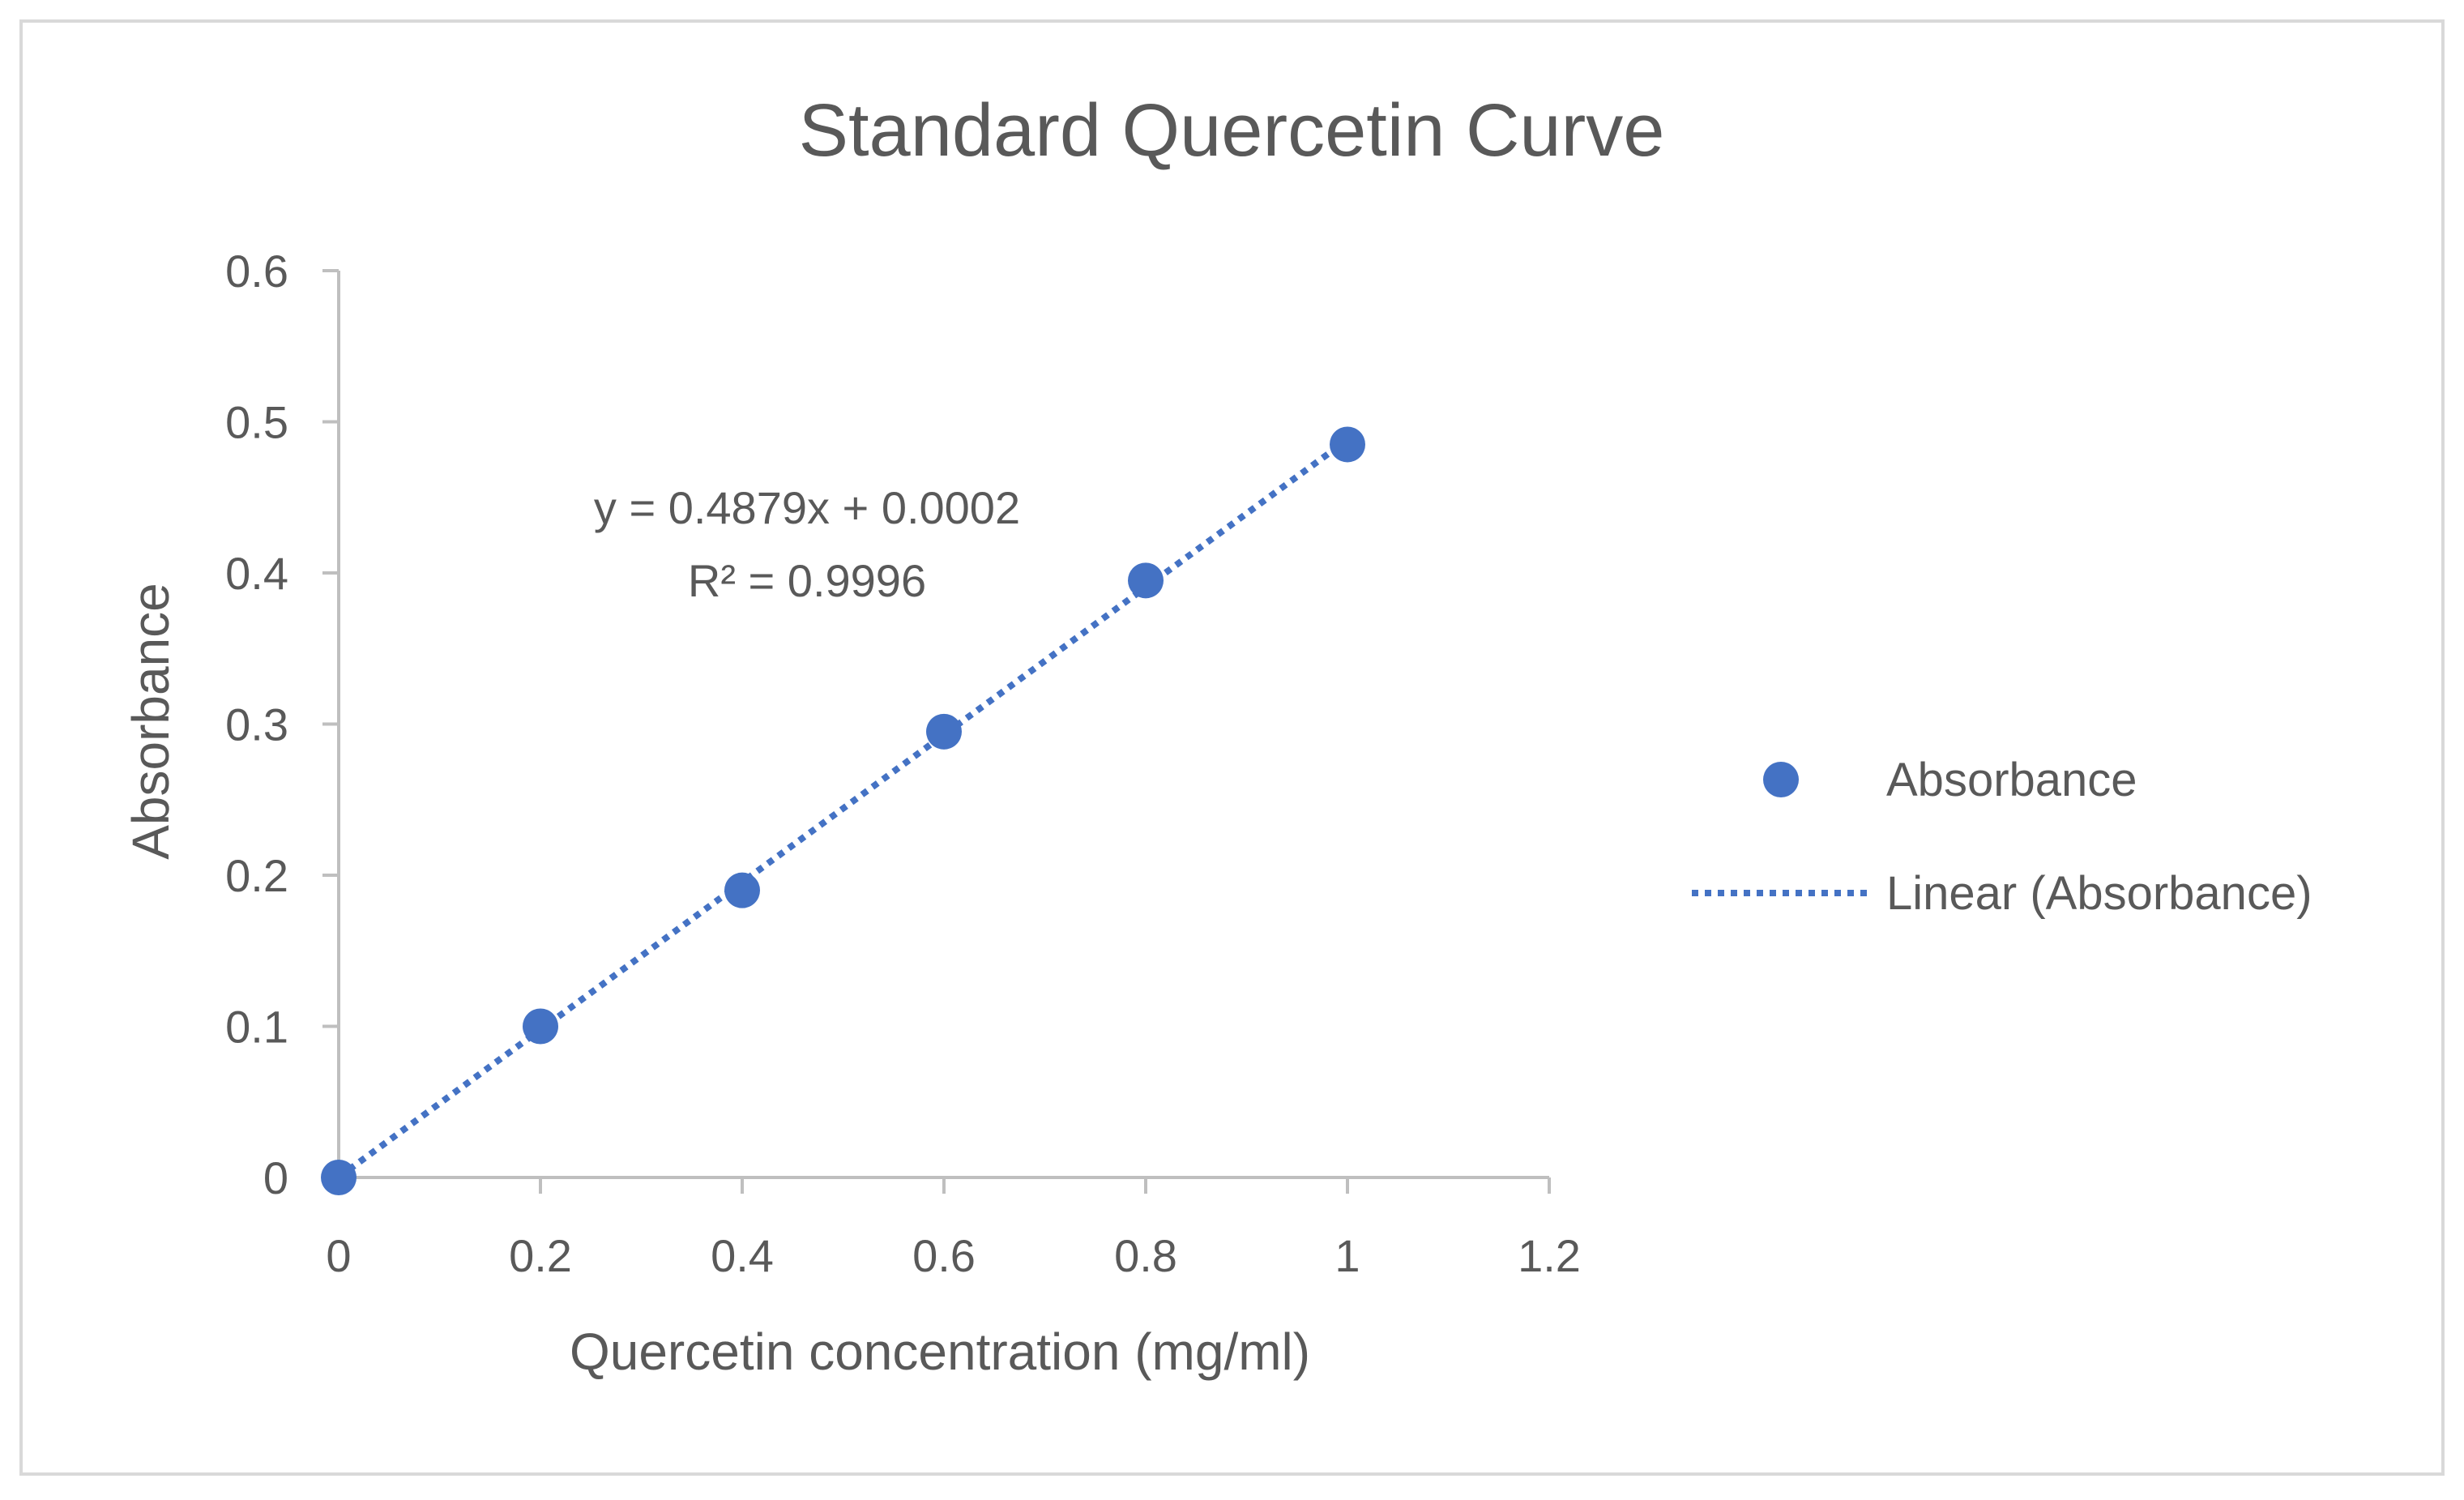 This screenshot has height=1500, width=2464. I want to click on y-tick-label: 0.6, so click(256, 271).